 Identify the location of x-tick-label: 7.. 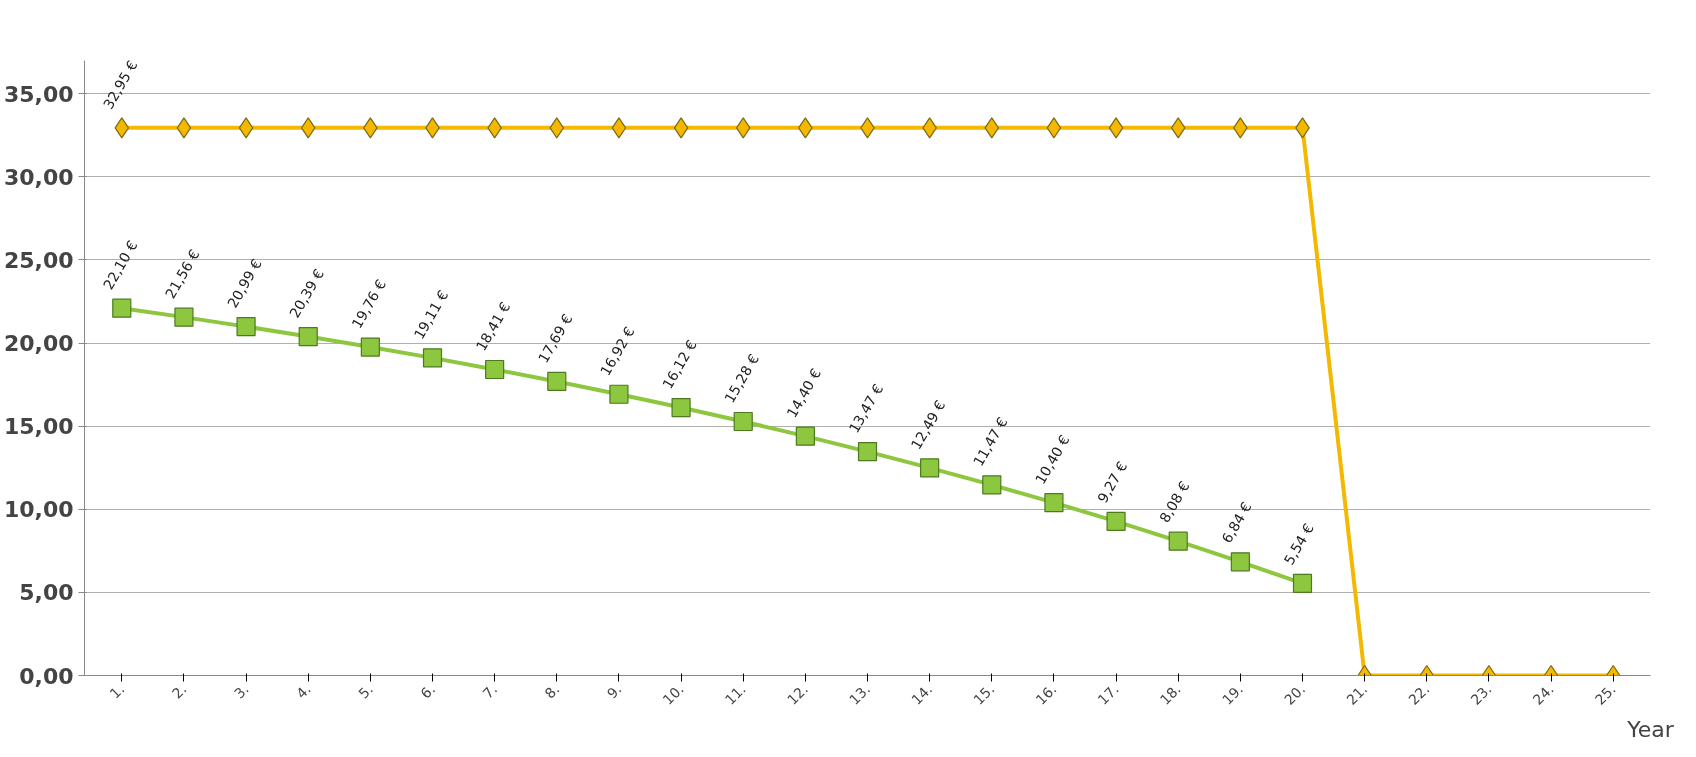
(490, 691).